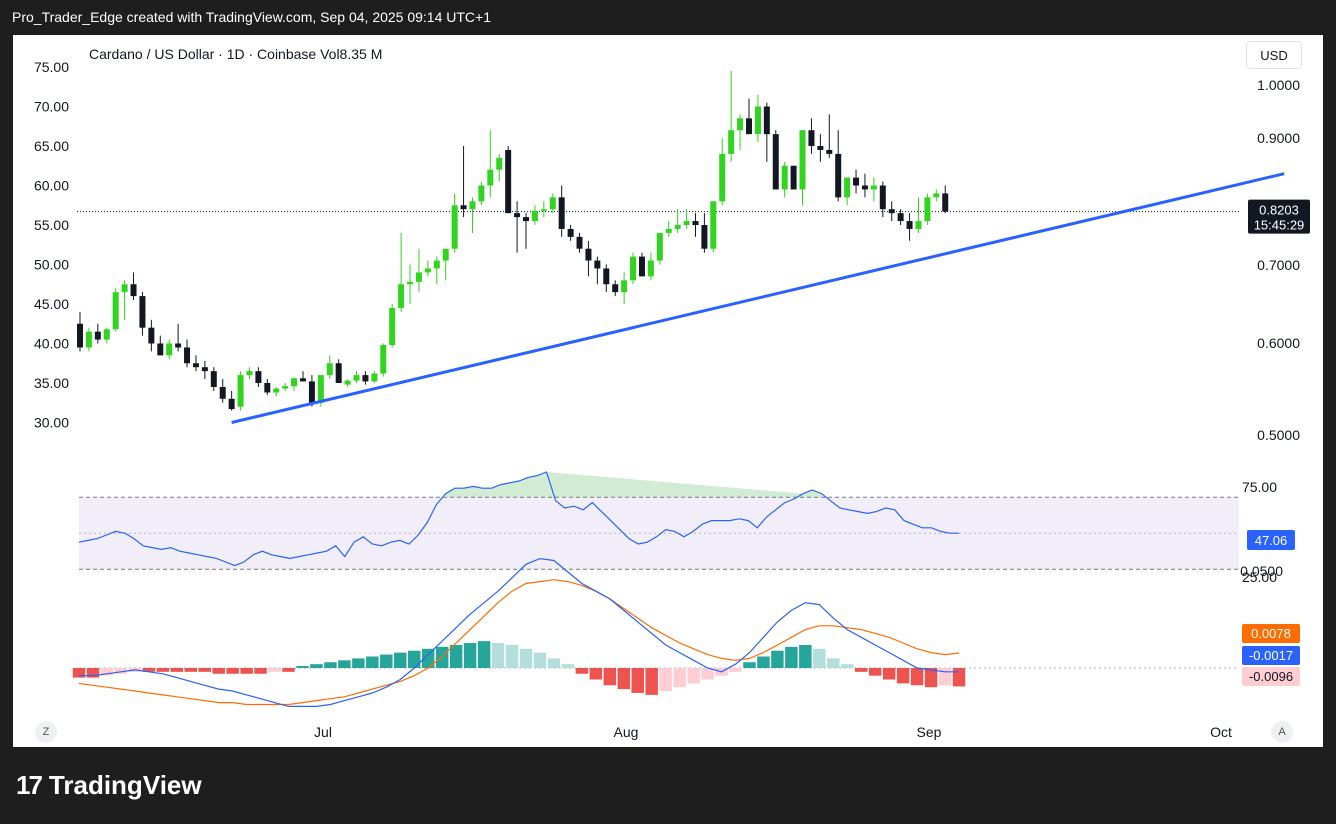 The width and height of the screenshot is (1336, 824). What do you see at coordinates (1271, 676) in the screenshot?
I see `histogram-value-tag` at bounding box center [1271, 676].